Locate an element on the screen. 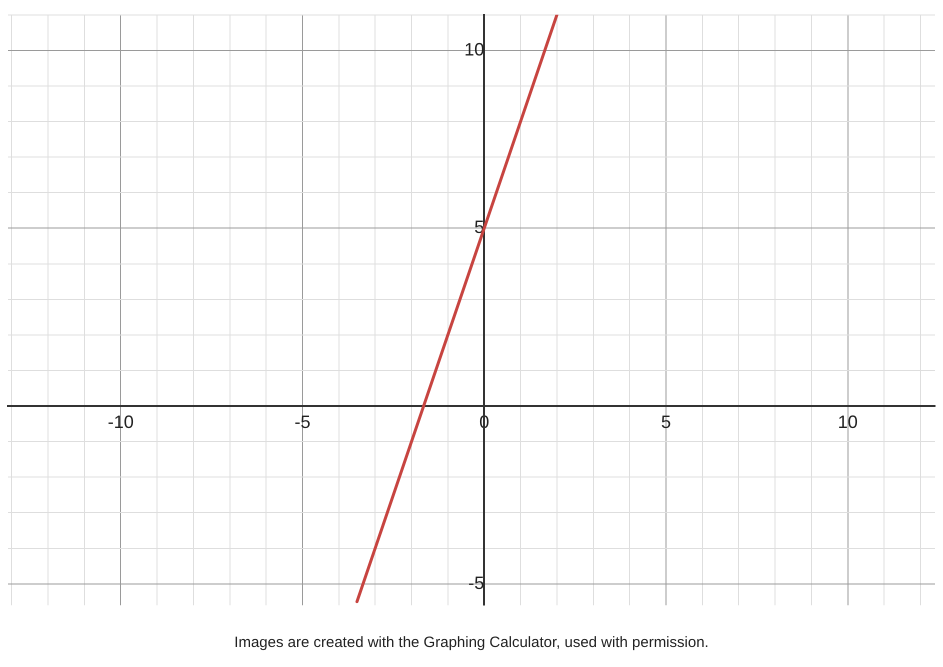 Image resolution: width=943 pixels, height=667 pixels. x-tick-label: -5 is located at coordinates (302, 422).